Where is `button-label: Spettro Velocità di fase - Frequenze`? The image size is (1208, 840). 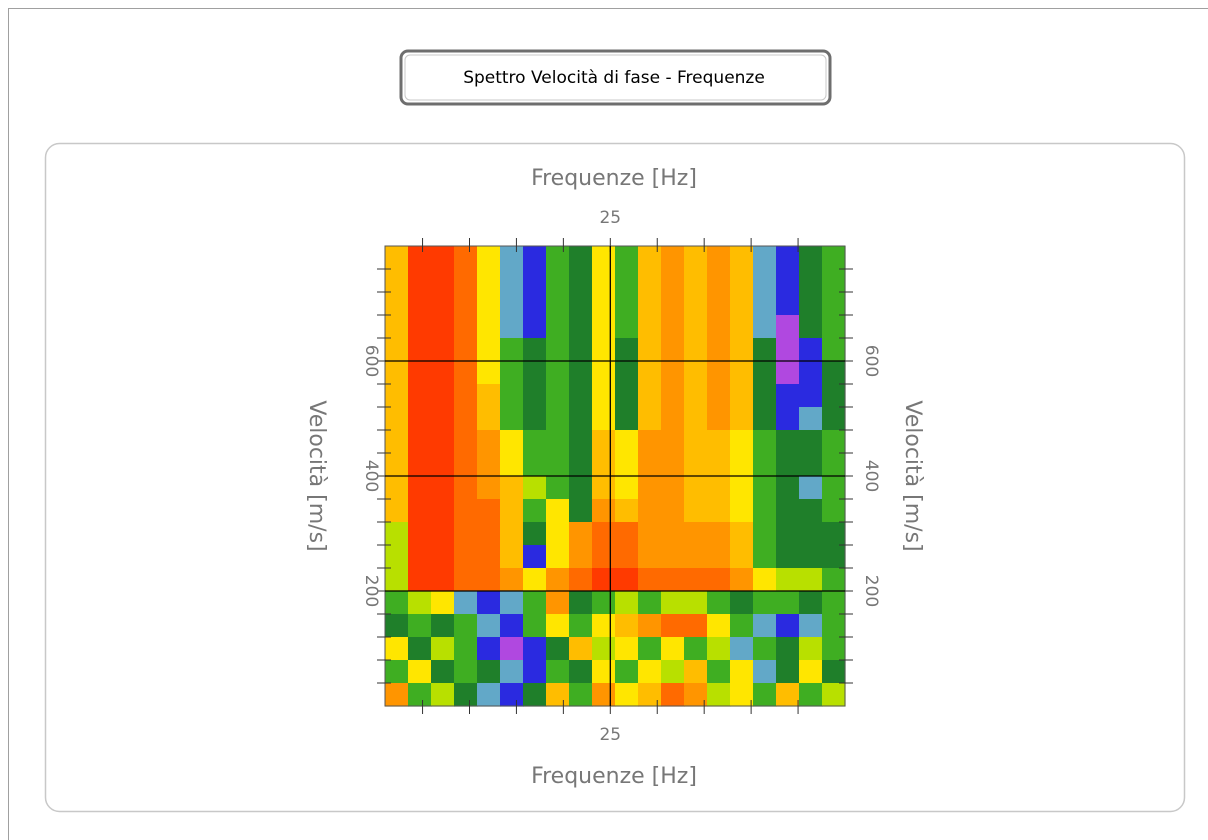
button-label: Spettro Velocità di fase - Frequenze is located at coordinates (614, 78).